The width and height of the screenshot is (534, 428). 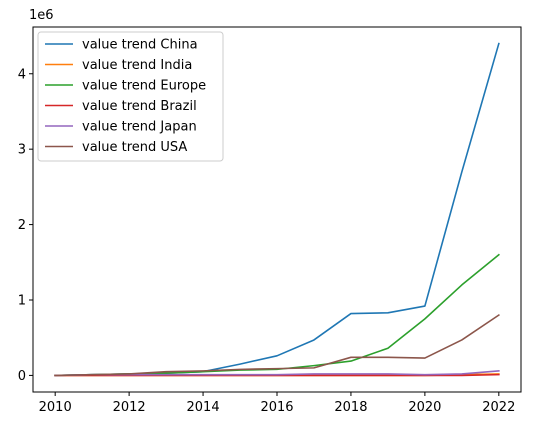 I want to click on y-tick-label: 2, so click(x=22, y=225).